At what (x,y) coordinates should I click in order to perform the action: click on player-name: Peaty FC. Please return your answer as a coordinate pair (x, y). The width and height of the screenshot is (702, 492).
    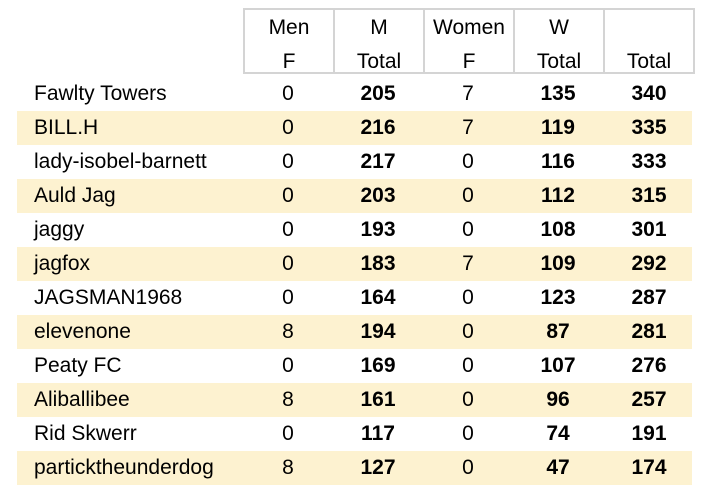
    Looking at the image, I should click on (78, 365).